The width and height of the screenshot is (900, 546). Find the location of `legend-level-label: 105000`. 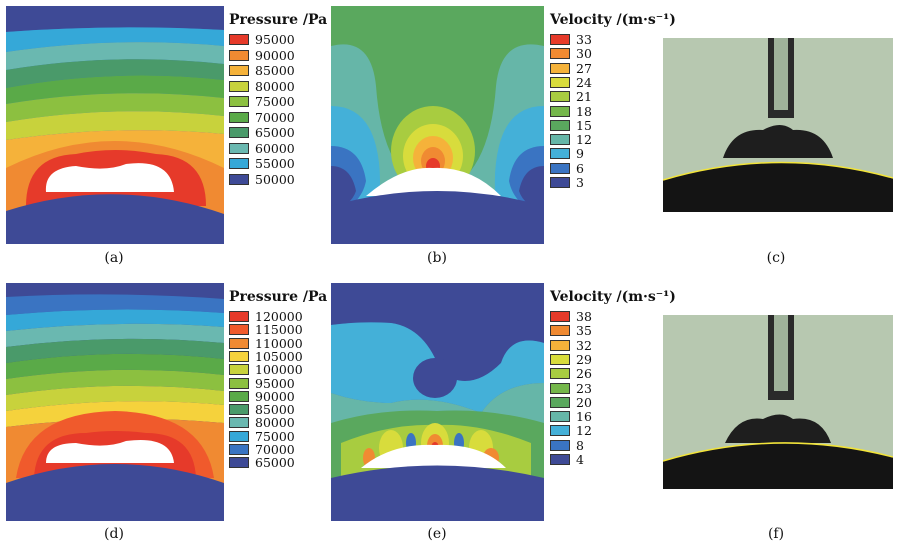

legend-level-label: 105000 is located at coordinates (279, 356).